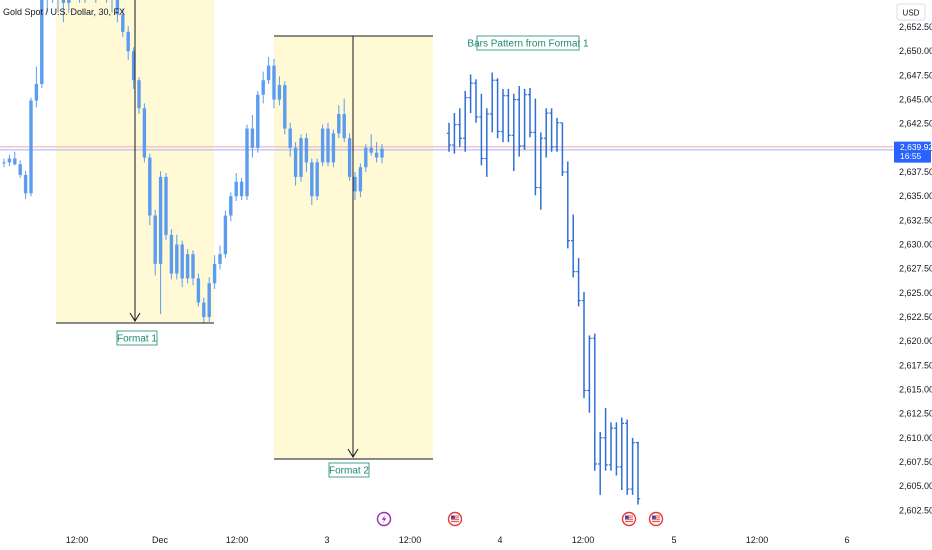  Describe the element at coordinates (353, 256) in the screenshot. I see `format2-drawing: Format 2` at that location.